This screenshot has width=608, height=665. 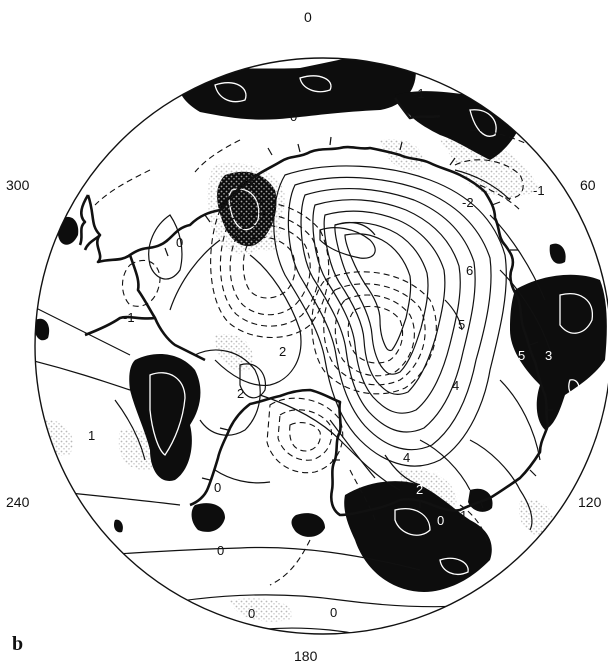 What do you see at coordinates (588, 185) in the screenshot?
I see `longitude-label-upper-right: 60` at bounding box center [588, 185].